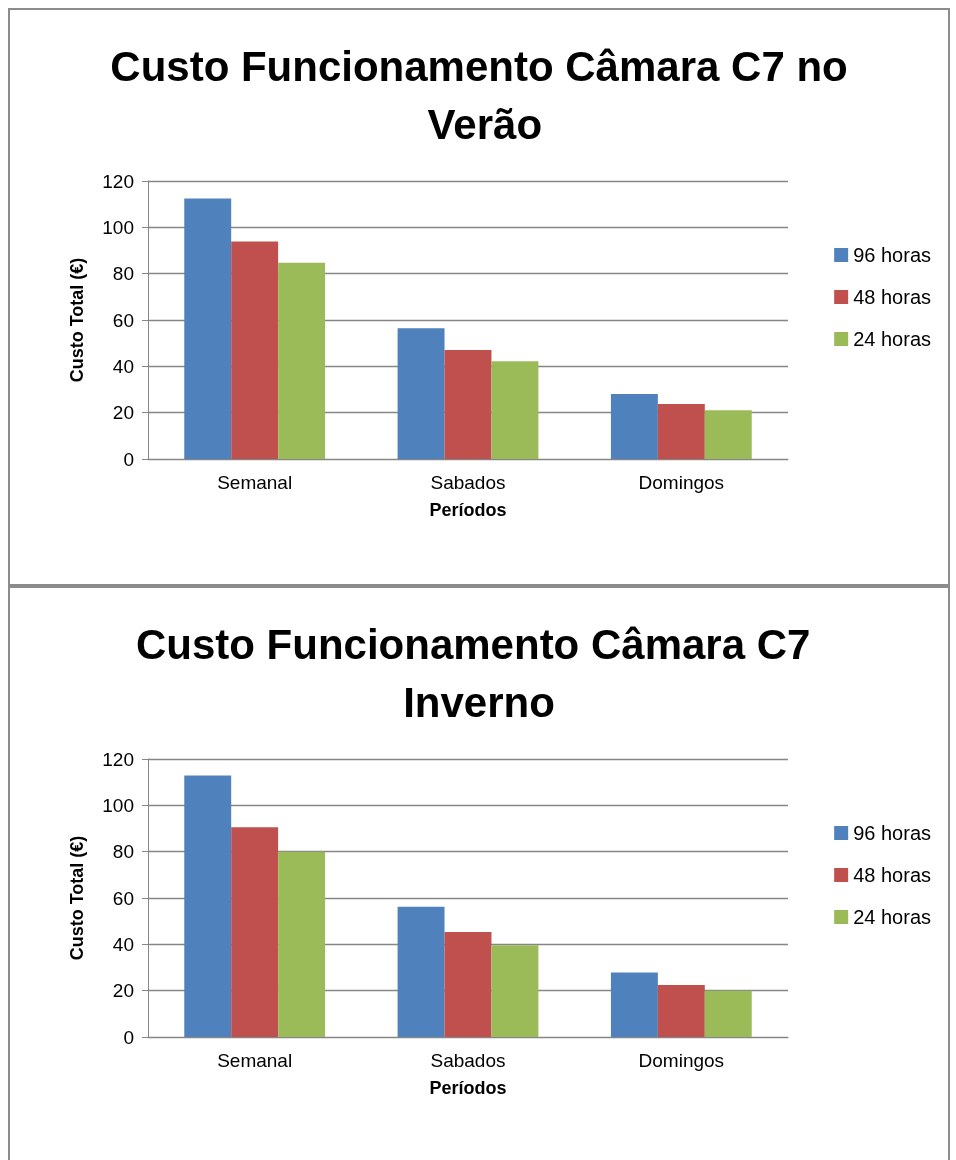  What do you see at coordinates (479, 95) in the screenshot?
I see `chart-title: Custo Funcionamento Câmara C7 no Verão` at bounding box center [479, 95].